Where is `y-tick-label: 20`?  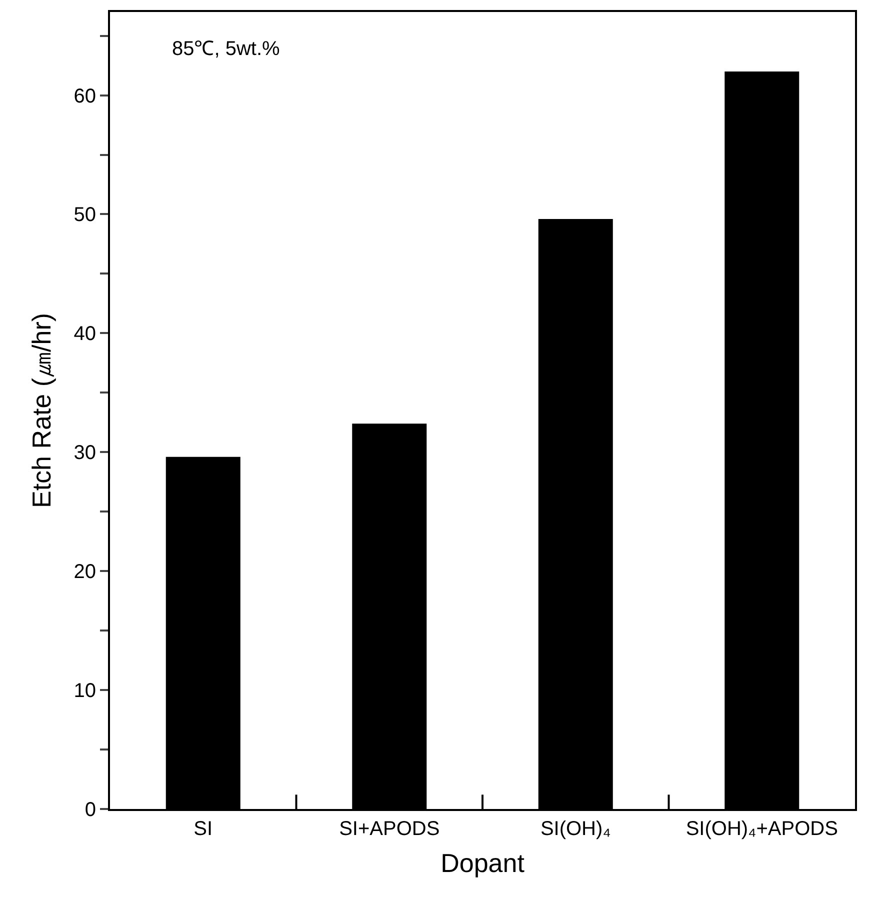 y-tick-label: 20 is located at coordinates (85, 572).